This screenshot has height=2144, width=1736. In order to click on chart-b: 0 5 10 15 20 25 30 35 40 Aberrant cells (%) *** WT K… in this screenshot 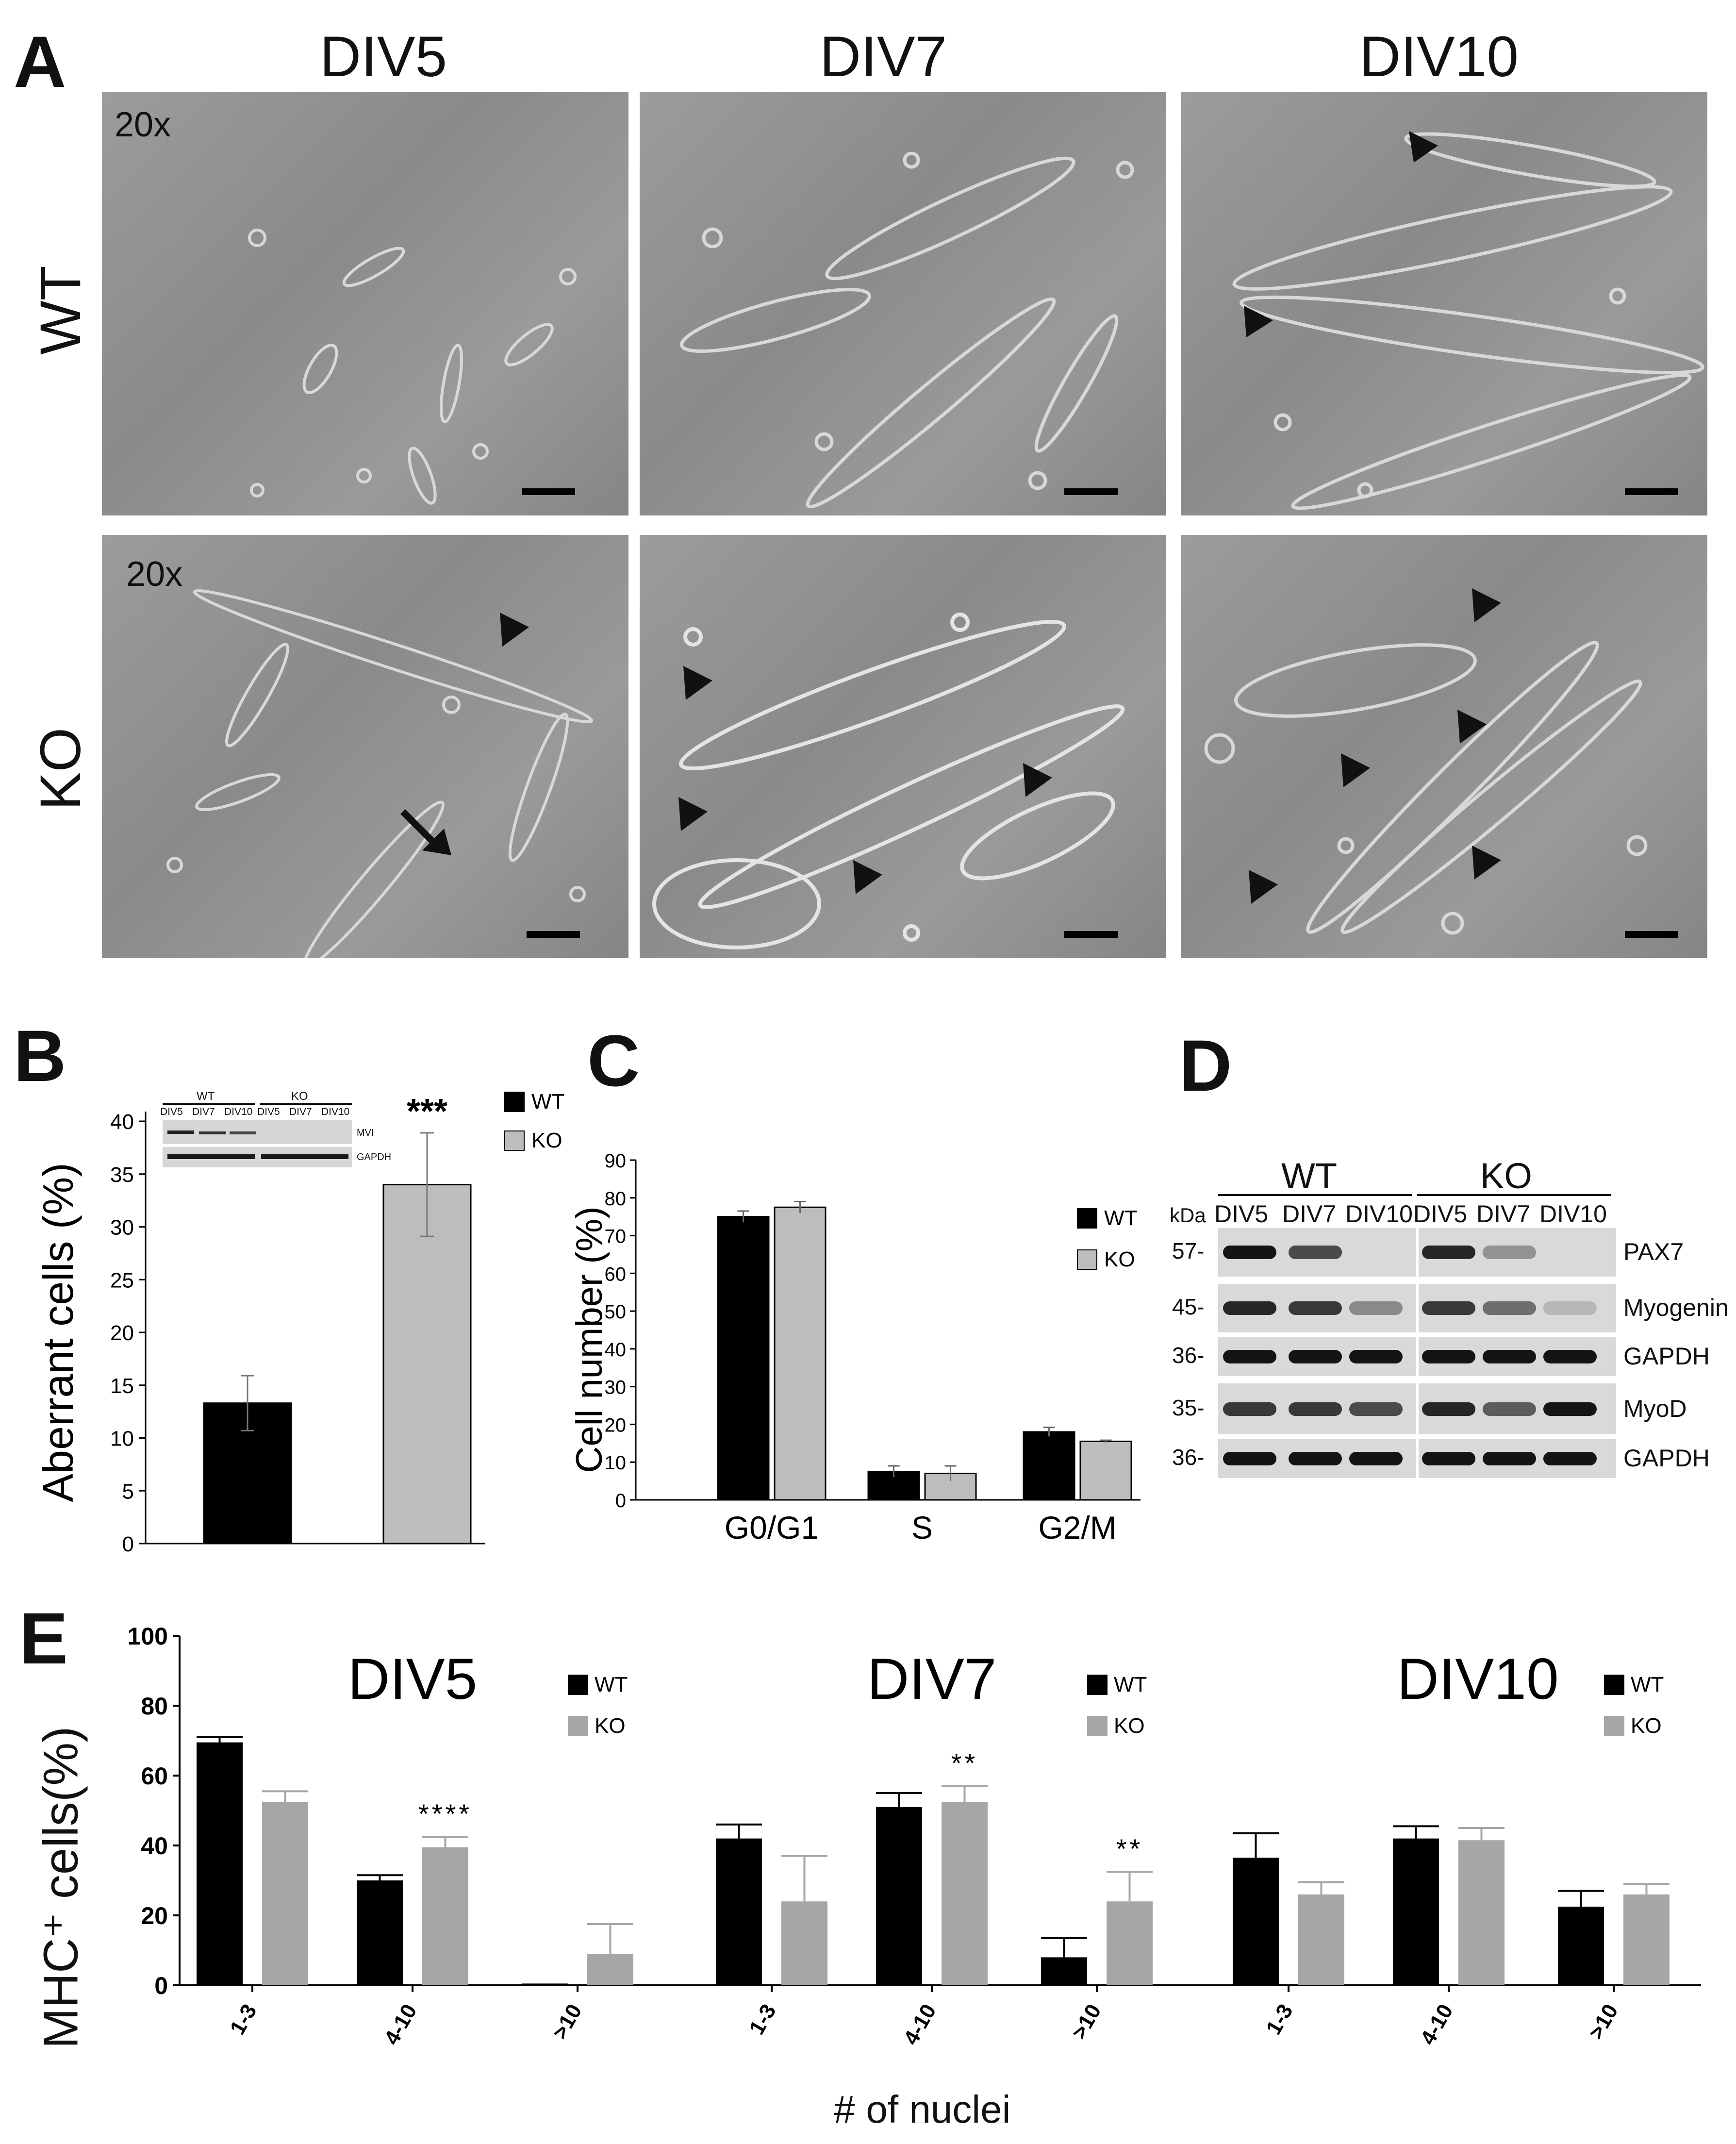, I will do `click(303, 1311)`.